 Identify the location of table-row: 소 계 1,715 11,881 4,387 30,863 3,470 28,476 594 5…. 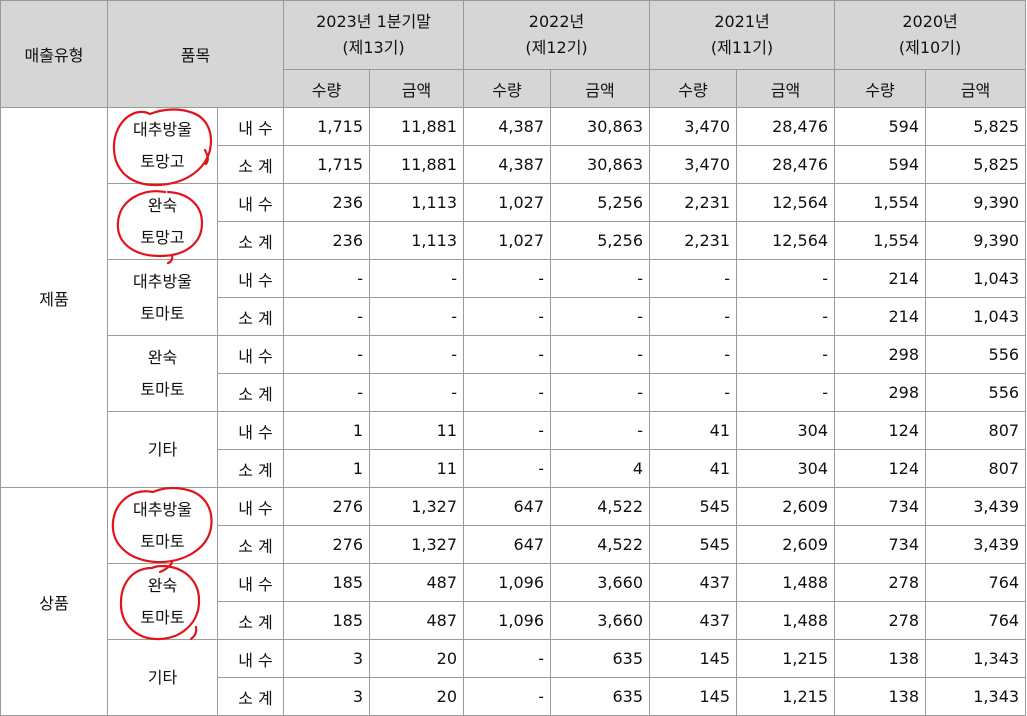
(514, 164).